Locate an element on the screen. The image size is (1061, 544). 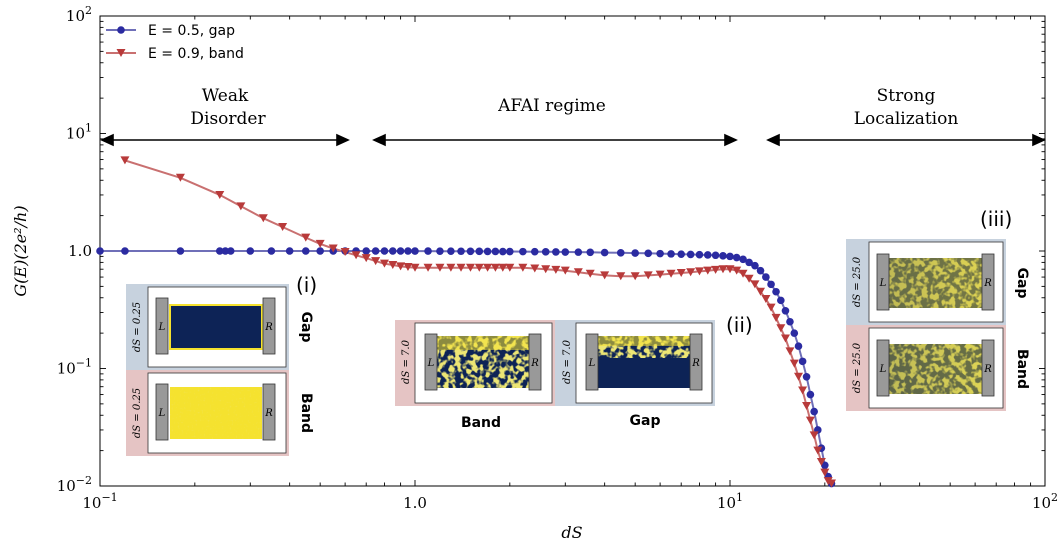
inset-ii-gap-label: Gap is located at coordinates (645, 421).